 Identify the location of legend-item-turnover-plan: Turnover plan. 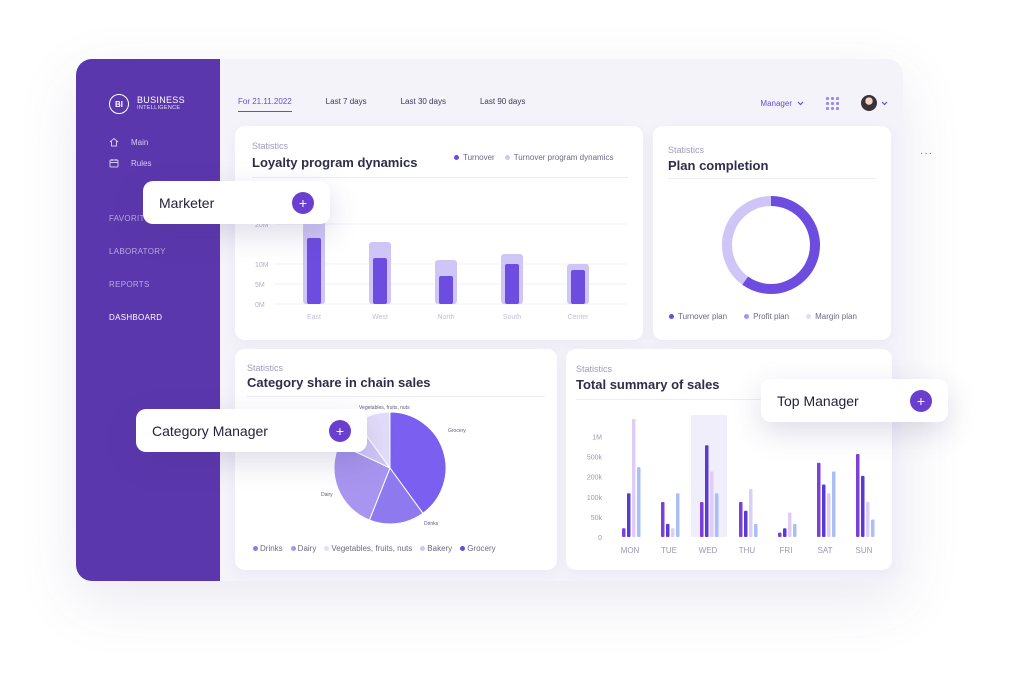
(698, 316).